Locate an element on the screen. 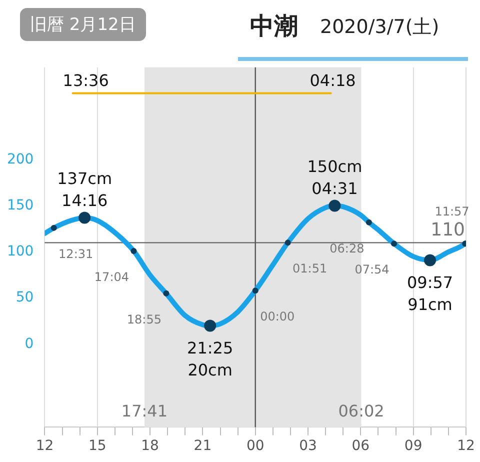 The image size is (480, 462). annotation: 09:57 is located at coordinates (430, 282).